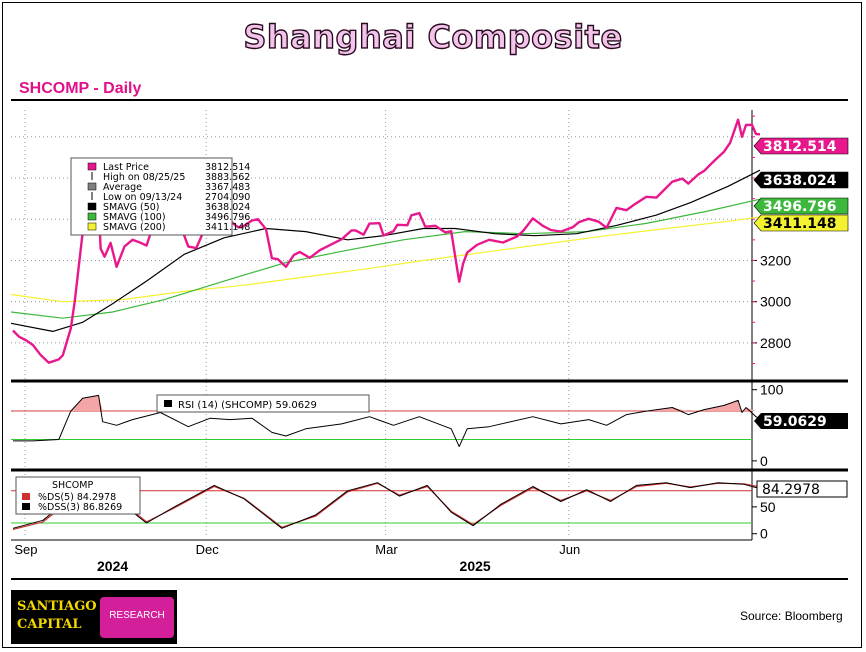 Image resolution: width=866 pixels, height=652 pixels. Describe the element at coordinates (227, 207) in the screenshot. I see `legend-value: 3638.024` at that location.